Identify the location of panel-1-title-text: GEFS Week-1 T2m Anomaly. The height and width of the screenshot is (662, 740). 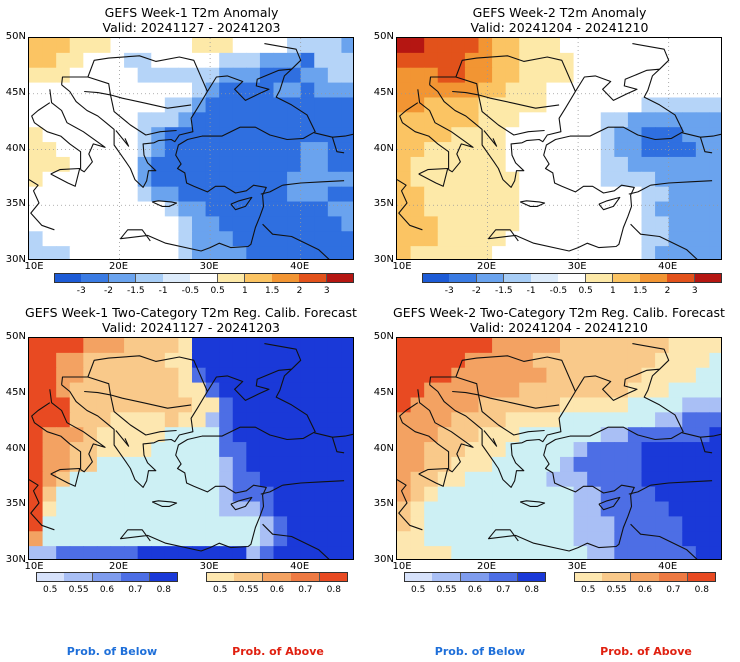
(191, 12).